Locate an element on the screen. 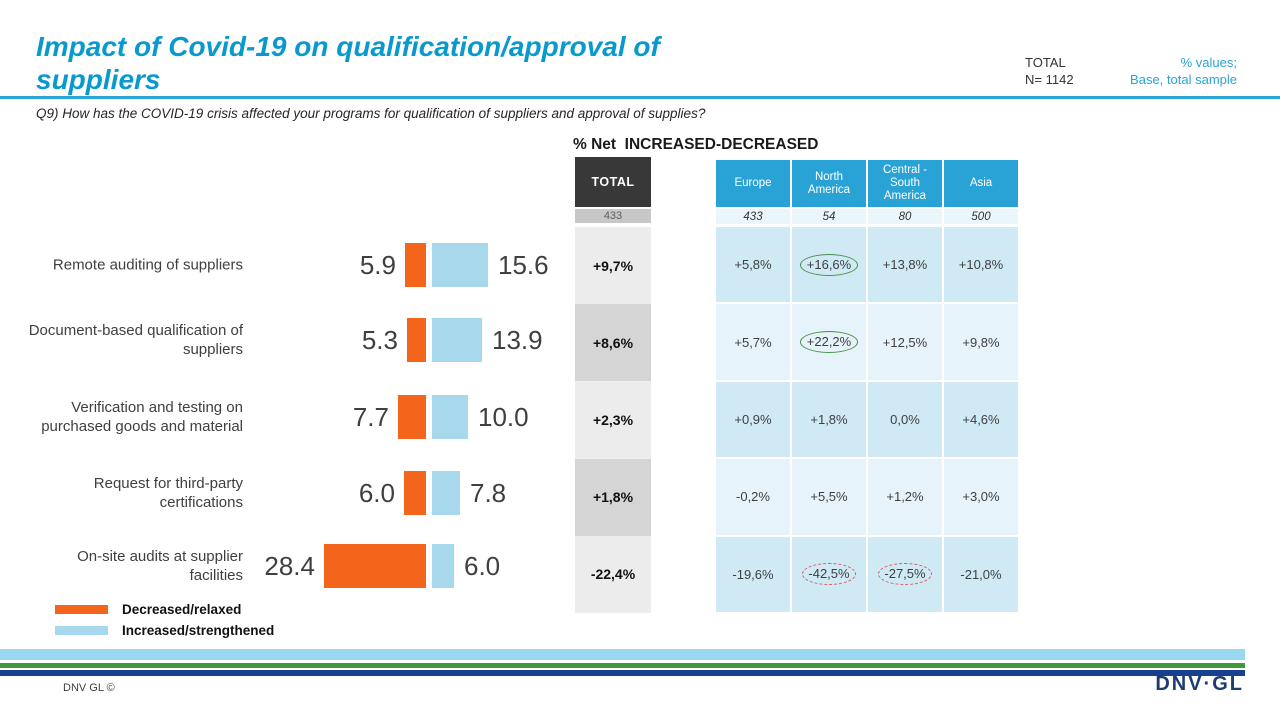 The width and height of the screenshot is (1280, 720). net-cell-value: -0,2% is located at coordinates (753, 497).